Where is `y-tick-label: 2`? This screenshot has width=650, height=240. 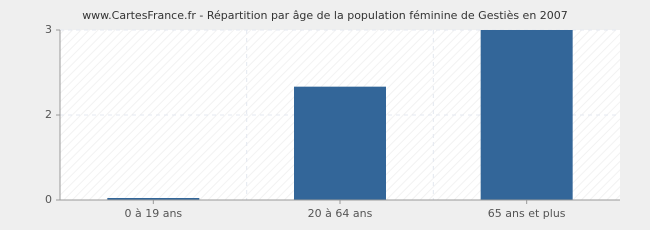
y-tick-label: 2 is located at coordinates (48, 114).